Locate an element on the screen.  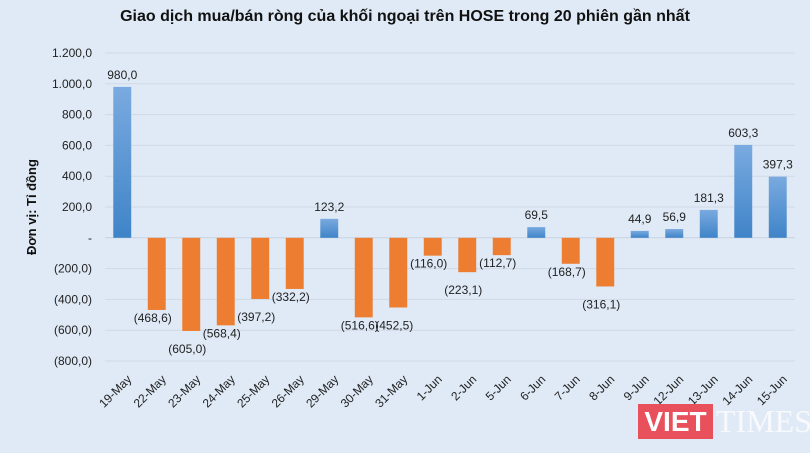
x-tick-label: 1-Jun is located at coordinates (429, 387).